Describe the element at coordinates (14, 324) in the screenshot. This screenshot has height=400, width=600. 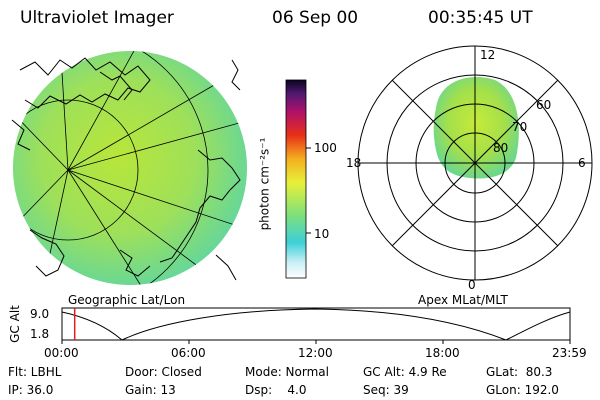
I see `timeline-ylabel: GC Alt` at that location.